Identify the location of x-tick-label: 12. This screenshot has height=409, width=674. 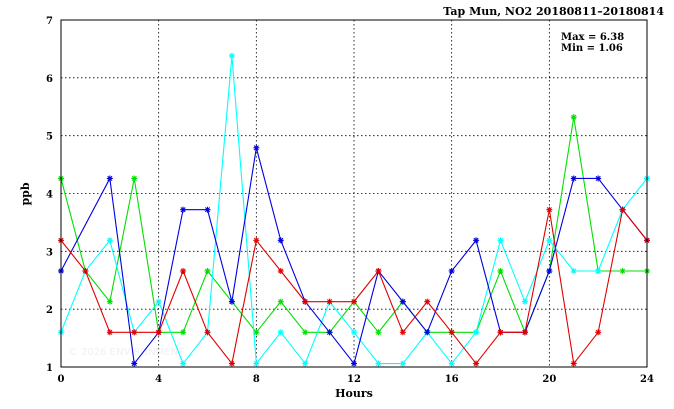
(354, 379).